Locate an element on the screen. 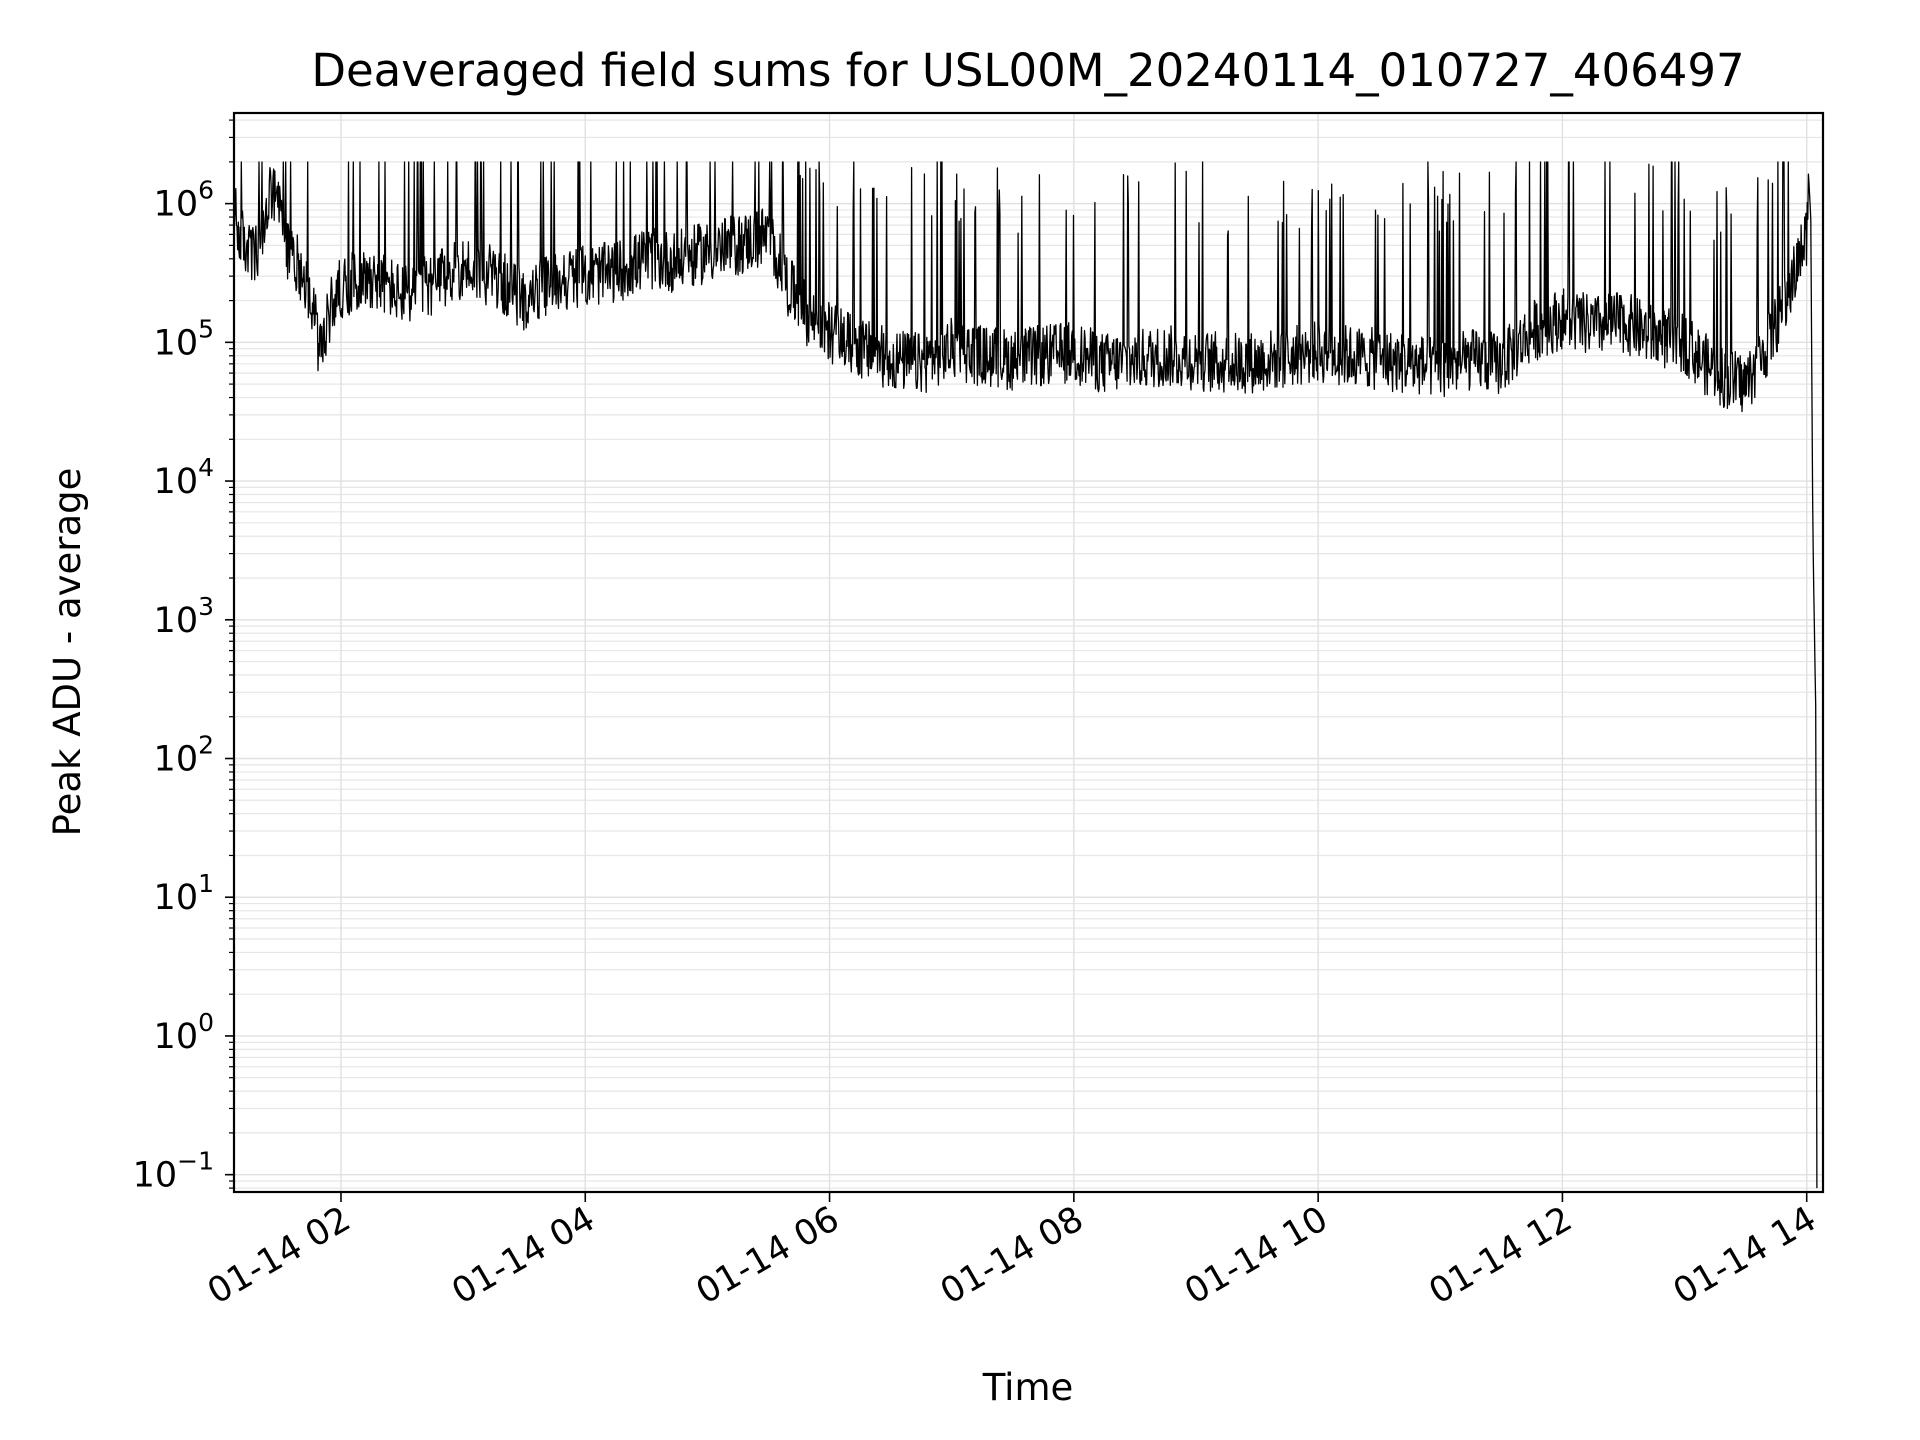  y-tick-label: 10¹ is located at coordinates (184, 893).